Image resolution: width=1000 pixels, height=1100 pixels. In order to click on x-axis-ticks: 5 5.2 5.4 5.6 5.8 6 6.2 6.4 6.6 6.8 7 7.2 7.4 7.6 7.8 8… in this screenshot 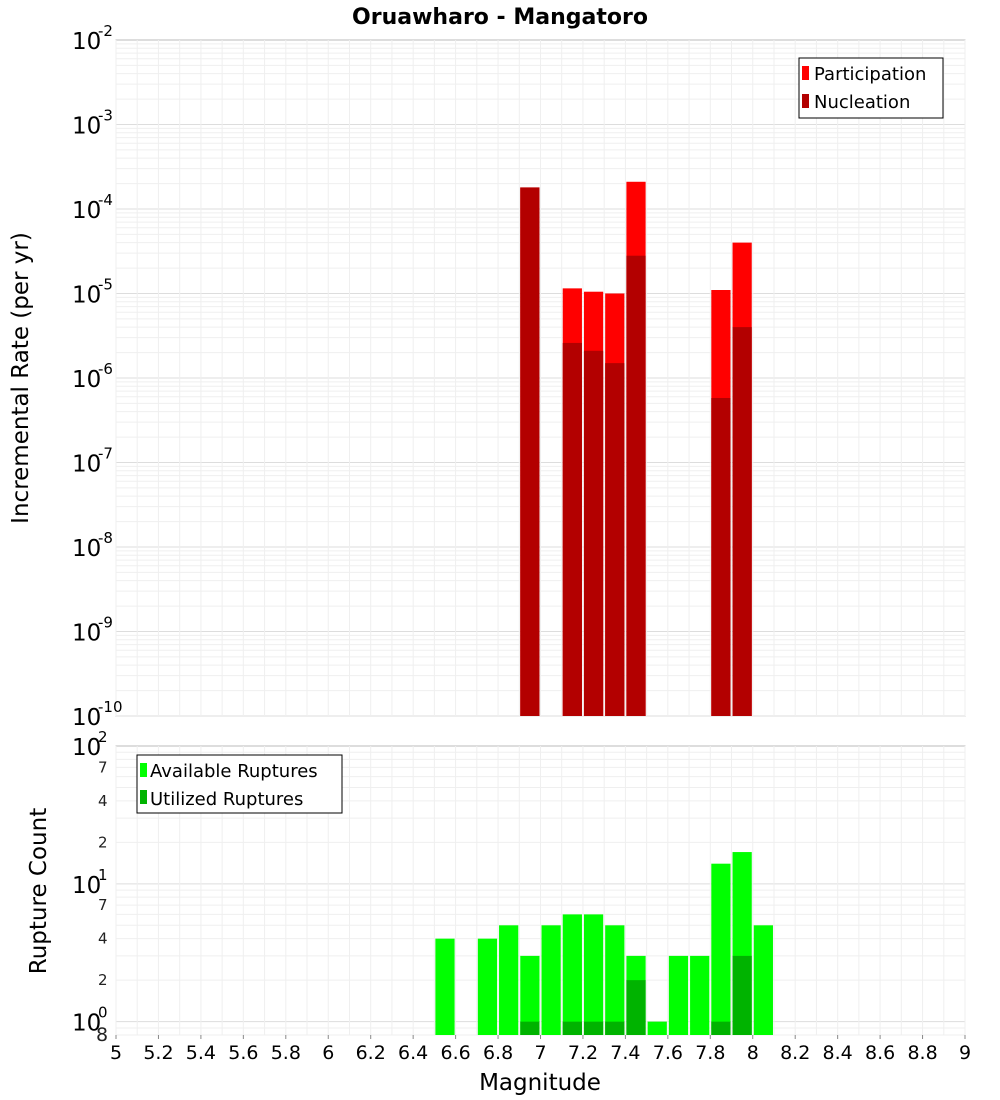, I will do `click(540, 1049)`.